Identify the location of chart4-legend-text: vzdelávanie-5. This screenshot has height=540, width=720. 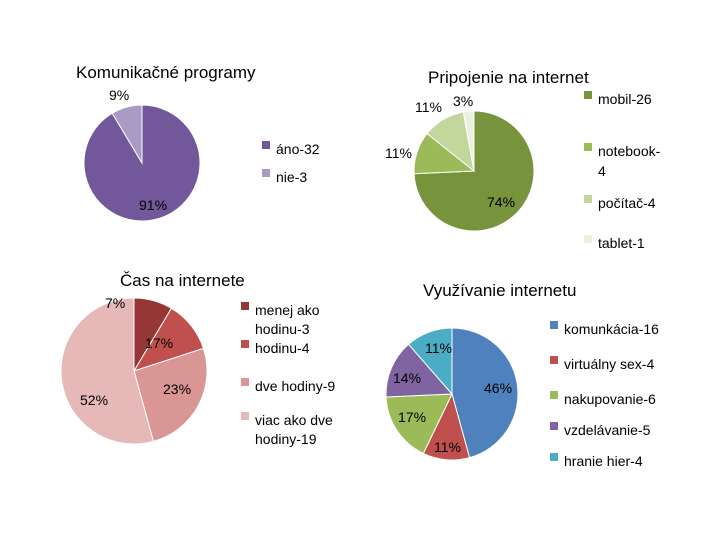
(607, 430).